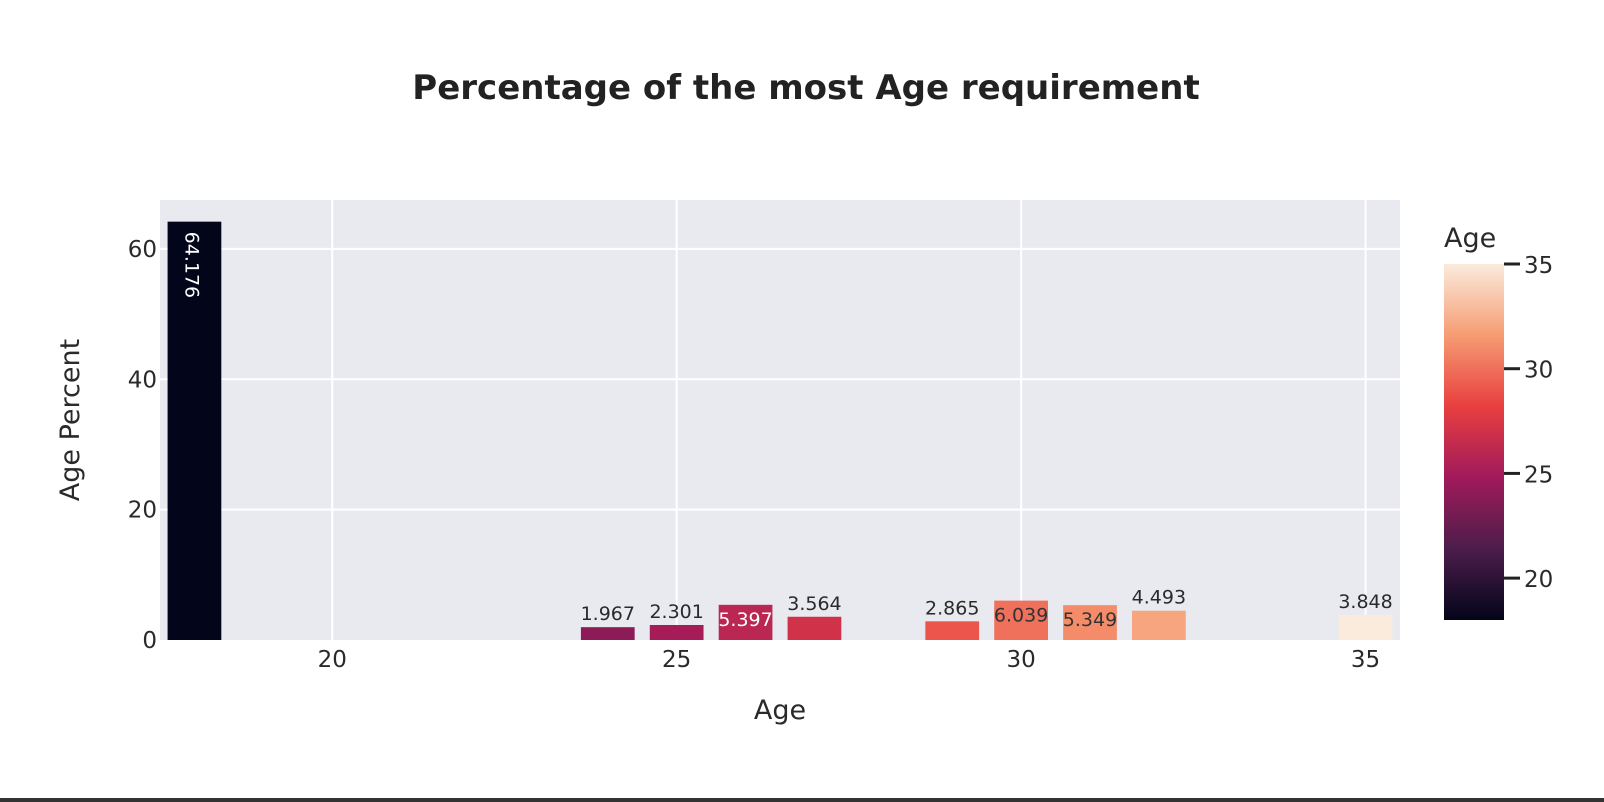 Image resolution: width=1604 pixels, height=802 pixels. I want to click on x-tick-label: 25, so click(676, 660).